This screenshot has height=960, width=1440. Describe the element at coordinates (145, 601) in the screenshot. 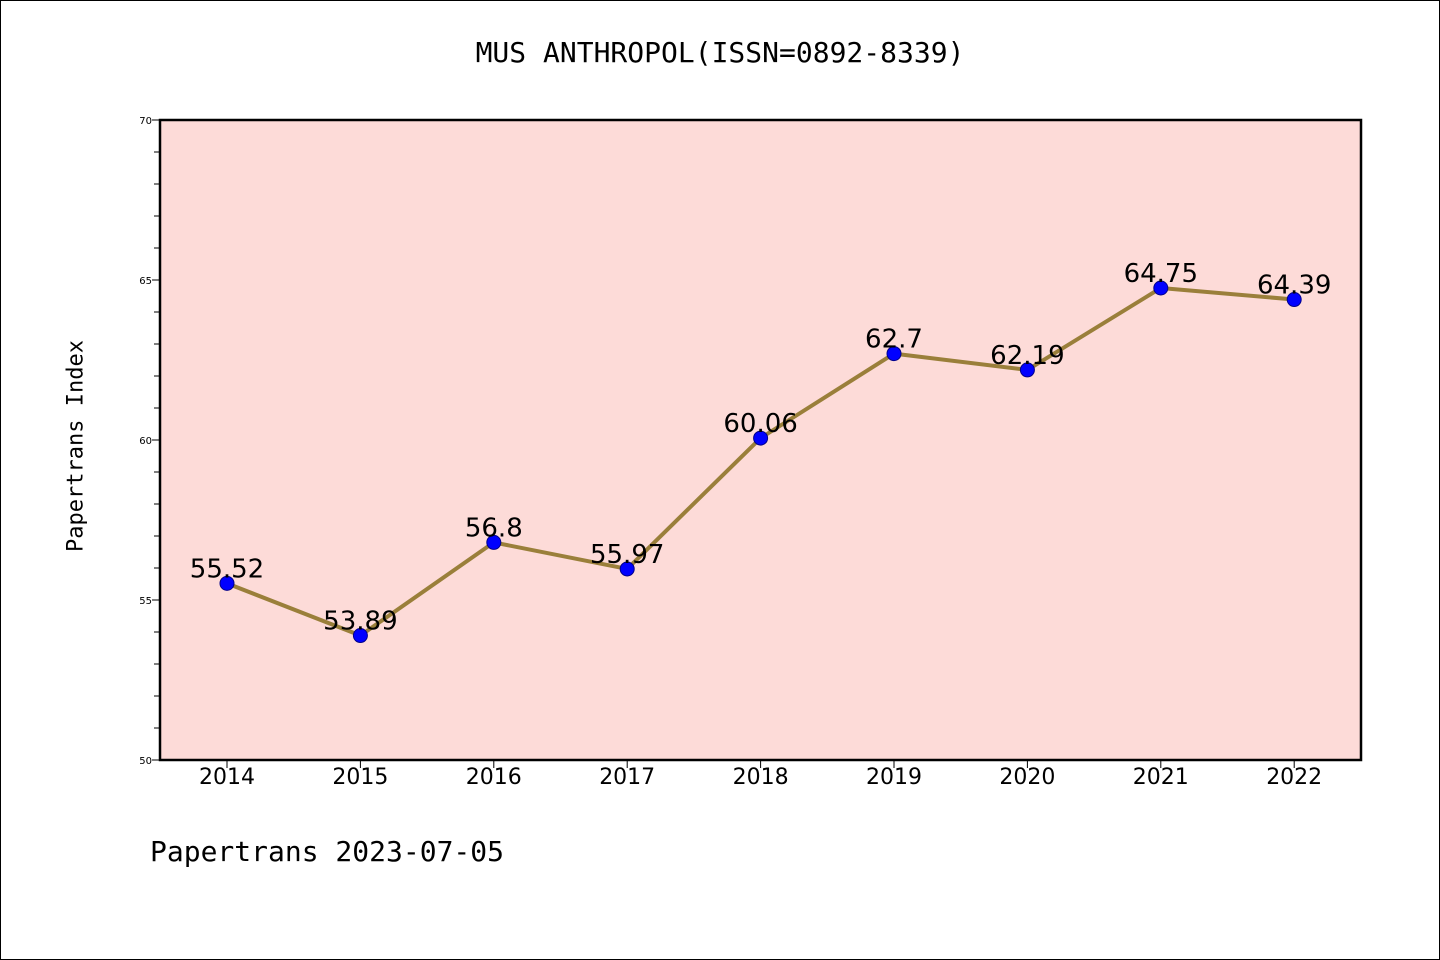

I see `y-tick-label: 55` at that location.